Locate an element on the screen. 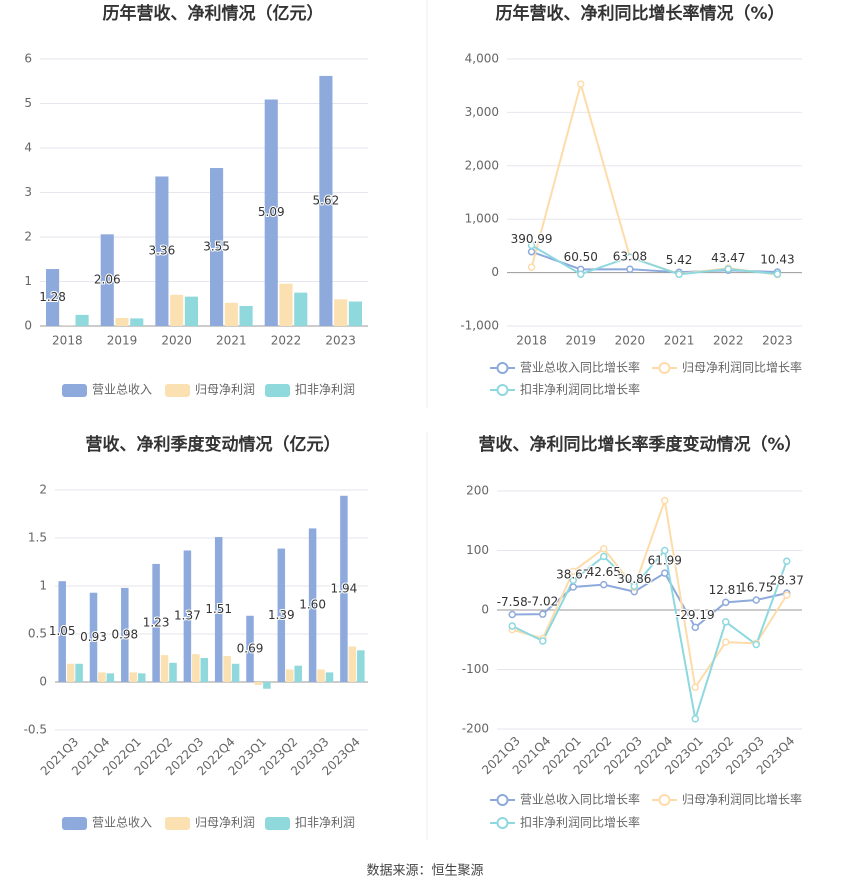 This screenshot has width=850, height=891. y-tick-label: 1.5 is located at coordinates (37, 538).